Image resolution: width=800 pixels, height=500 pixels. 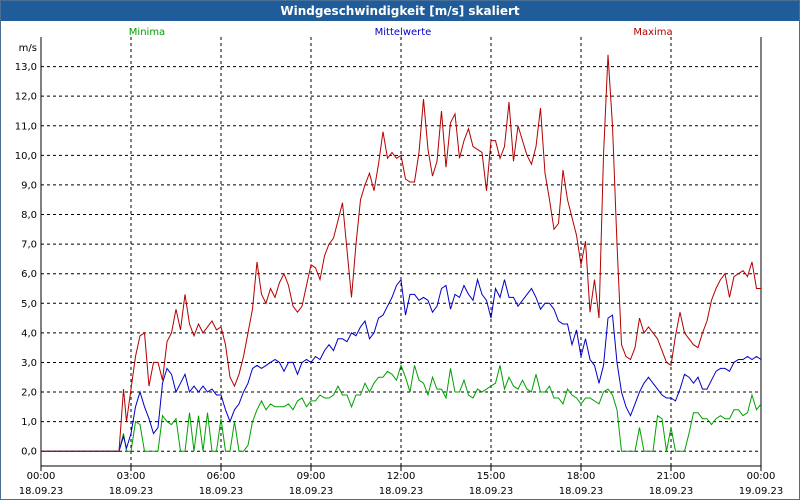 What do you see at coordinates (28, 48) in the screenshot?
I see `y-axis-label: m/s` at bounding box center [28, 48].